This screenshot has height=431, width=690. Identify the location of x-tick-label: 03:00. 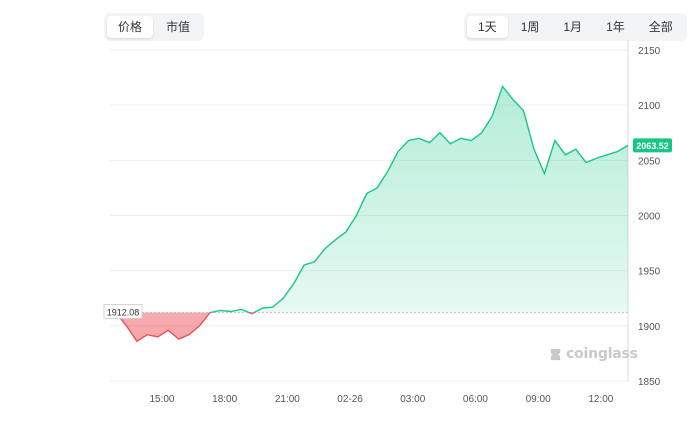
(412, 399).